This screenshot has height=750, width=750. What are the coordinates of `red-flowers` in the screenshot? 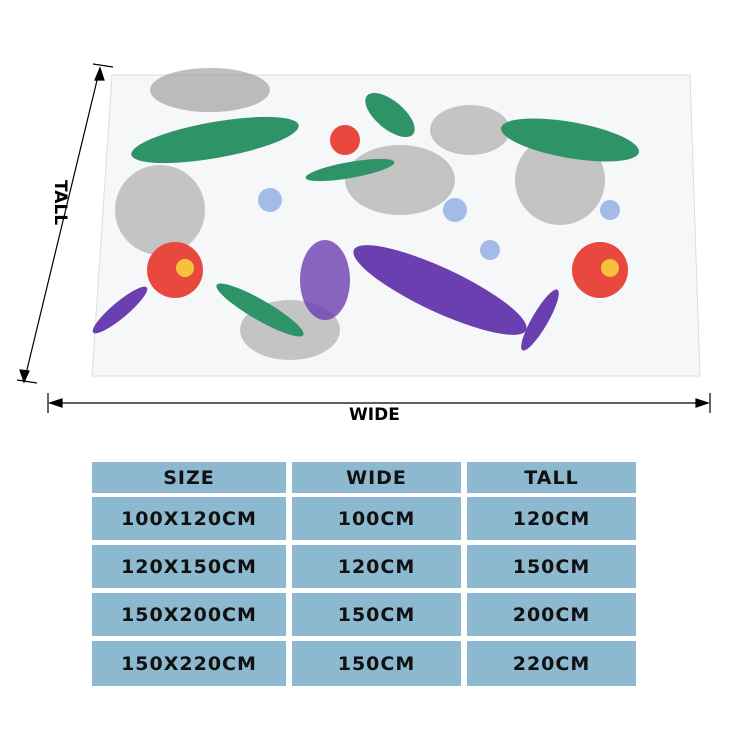 It's located at (387, 211).